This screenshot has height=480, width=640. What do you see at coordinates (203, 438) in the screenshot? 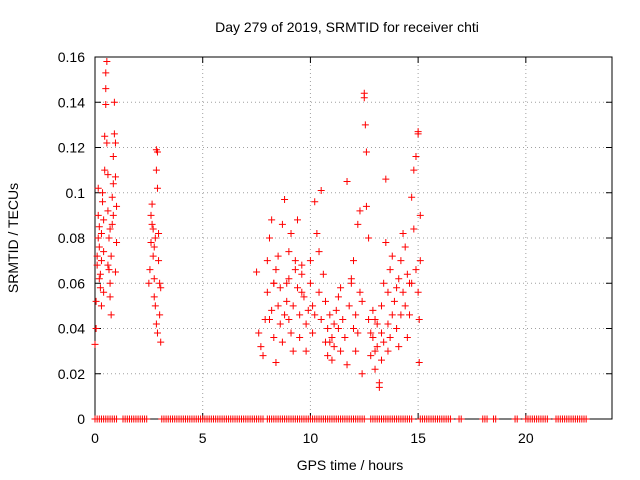
I see `x-tick-label: 5` at bounding box center [203, 438].